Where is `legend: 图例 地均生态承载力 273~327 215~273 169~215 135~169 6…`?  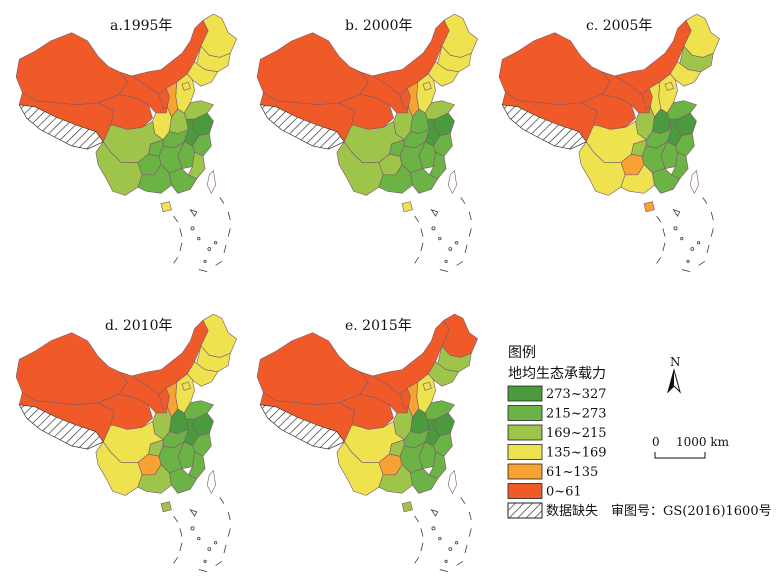 legend: 图例 地均生态承载力 273~327 215~273 169~215 135~169 6… is located at coordinates (557, 432).